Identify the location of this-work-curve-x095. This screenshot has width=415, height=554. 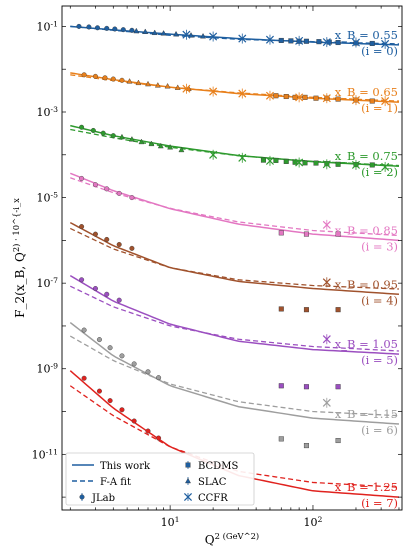
(234, 258).